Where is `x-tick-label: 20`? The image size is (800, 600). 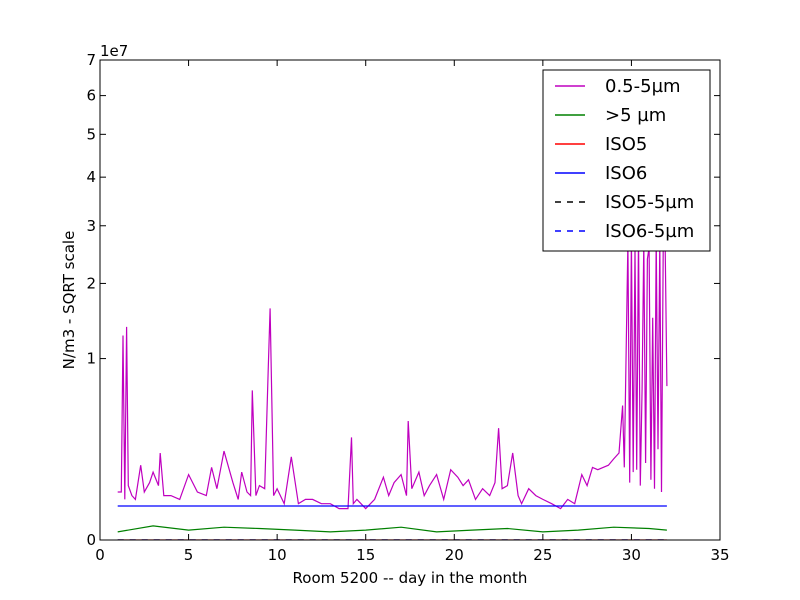
x-tick-label: 20 is located at coordinates (454, 555).